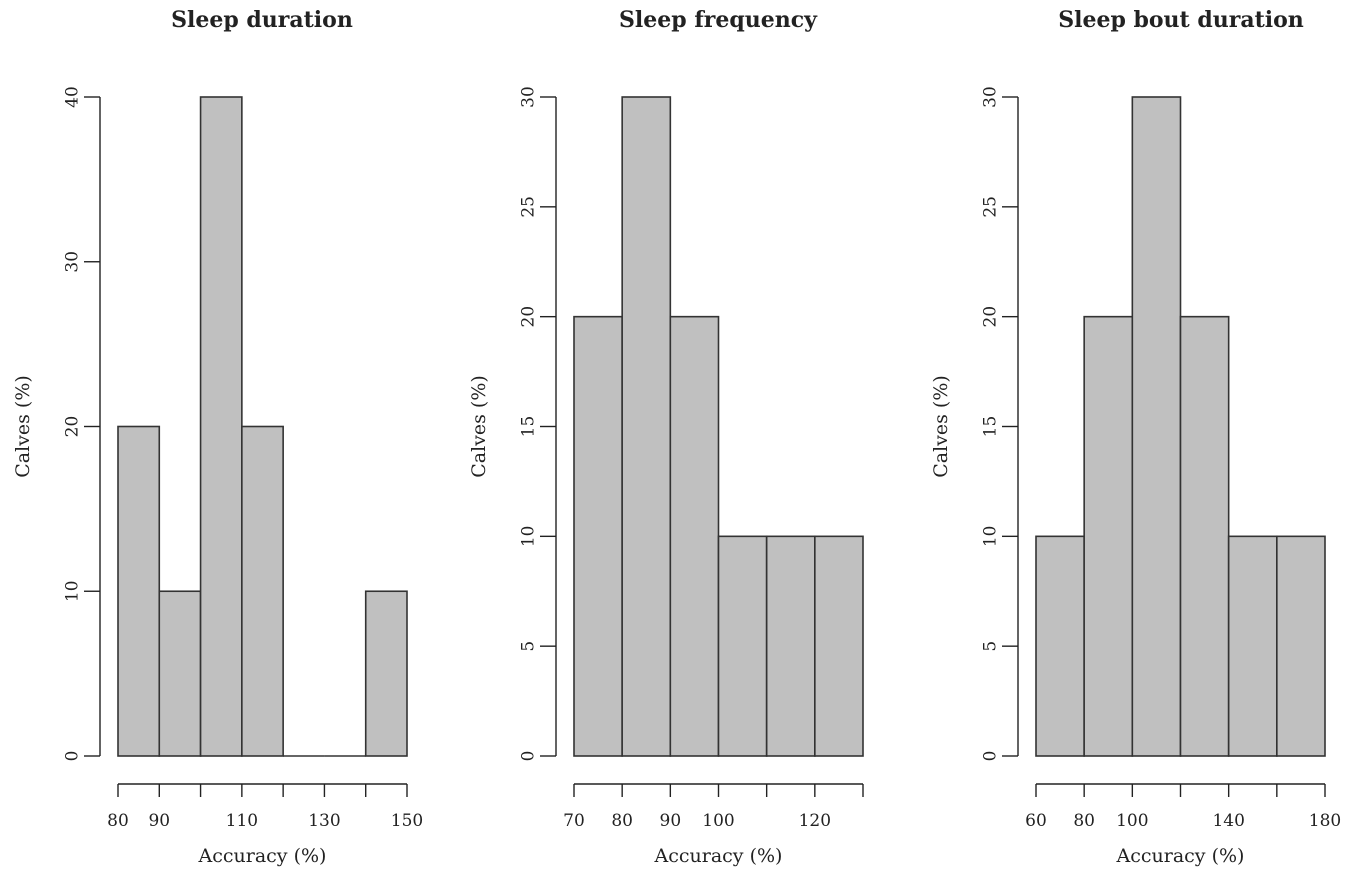 The width and height of the screenshot is (1349, 869). What do you see at coordinates (324, 821) in the screenshot?
I see `x-tick-label: 130` at bounding box center [324, 821].